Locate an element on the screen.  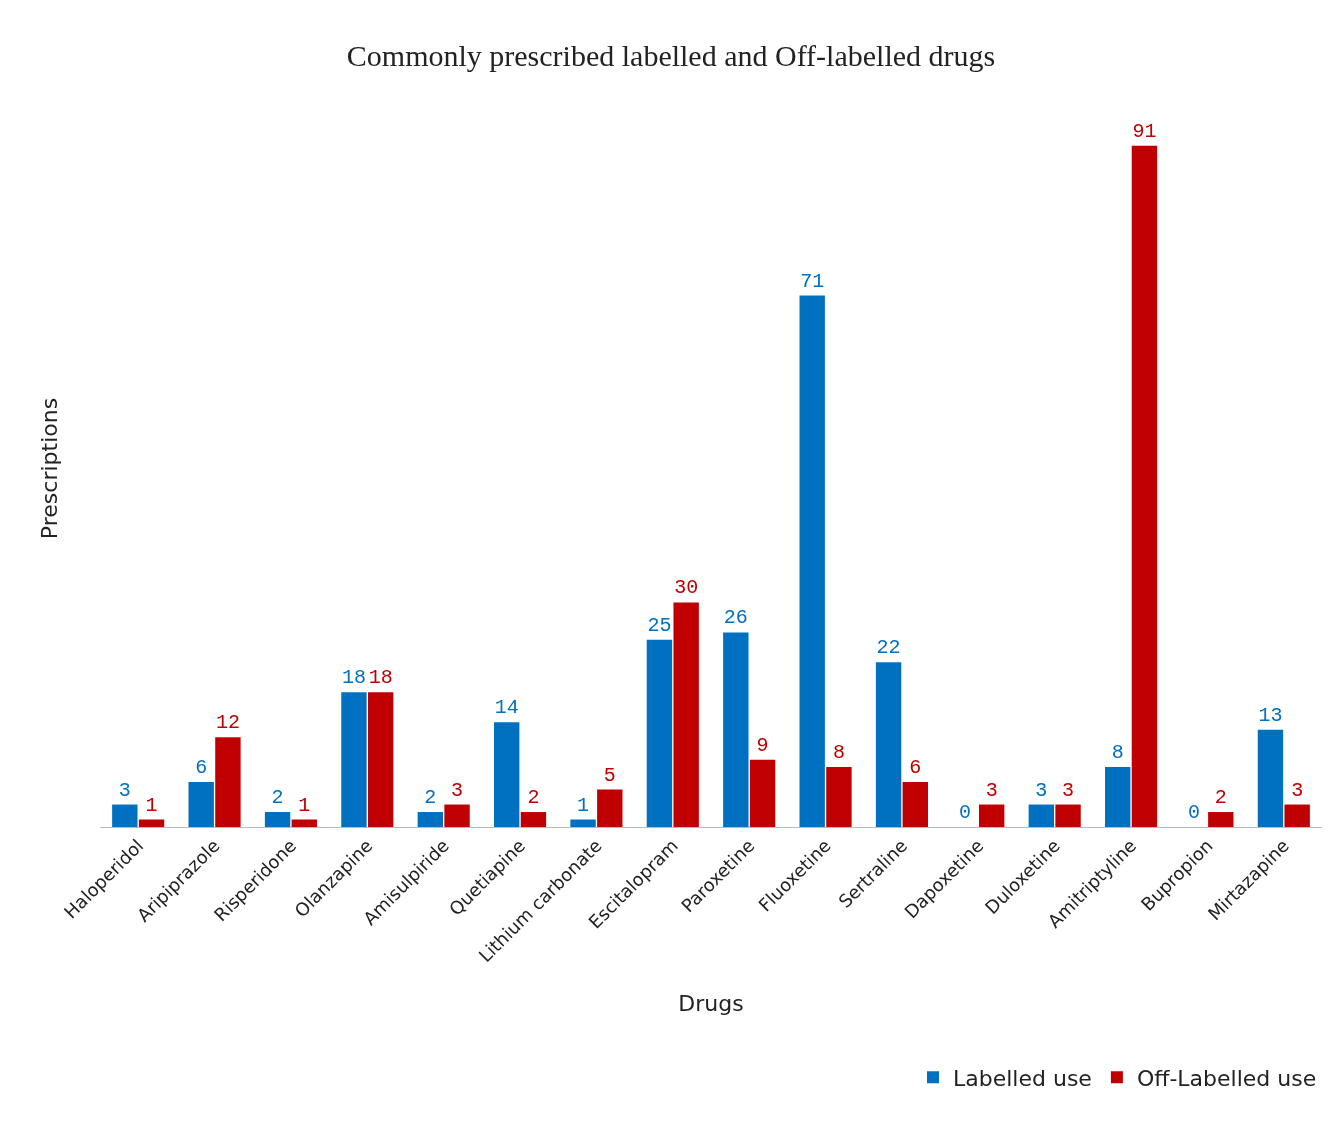
data-label: 71 is located at coordinates (812, 281).